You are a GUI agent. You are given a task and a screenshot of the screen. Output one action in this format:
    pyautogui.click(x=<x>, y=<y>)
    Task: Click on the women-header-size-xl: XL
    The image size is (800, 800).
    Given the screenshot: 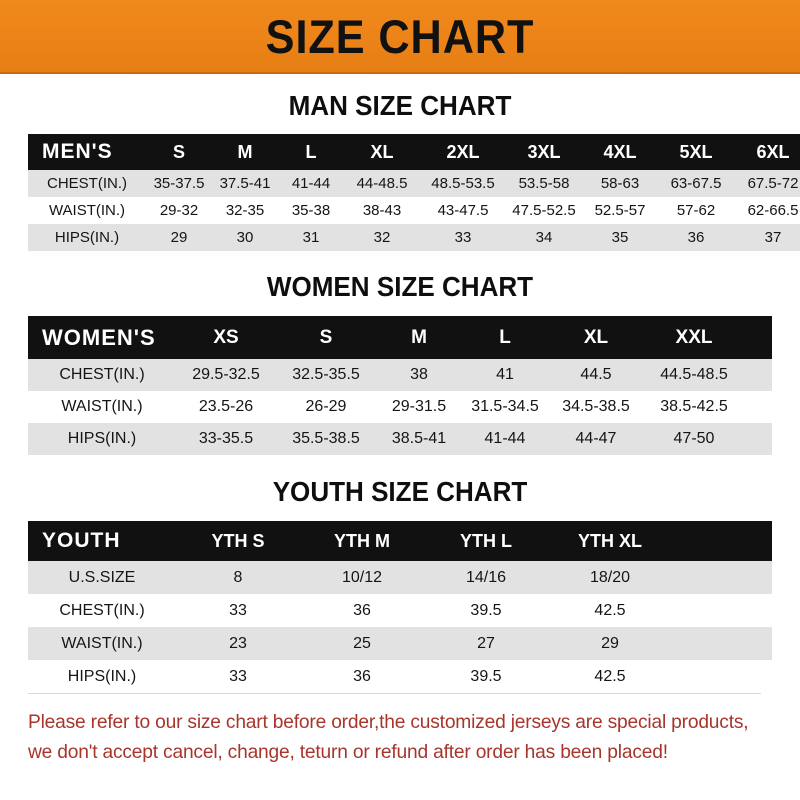 What is the action you would take?
    pyautogui.click(x=596, y=337)
    